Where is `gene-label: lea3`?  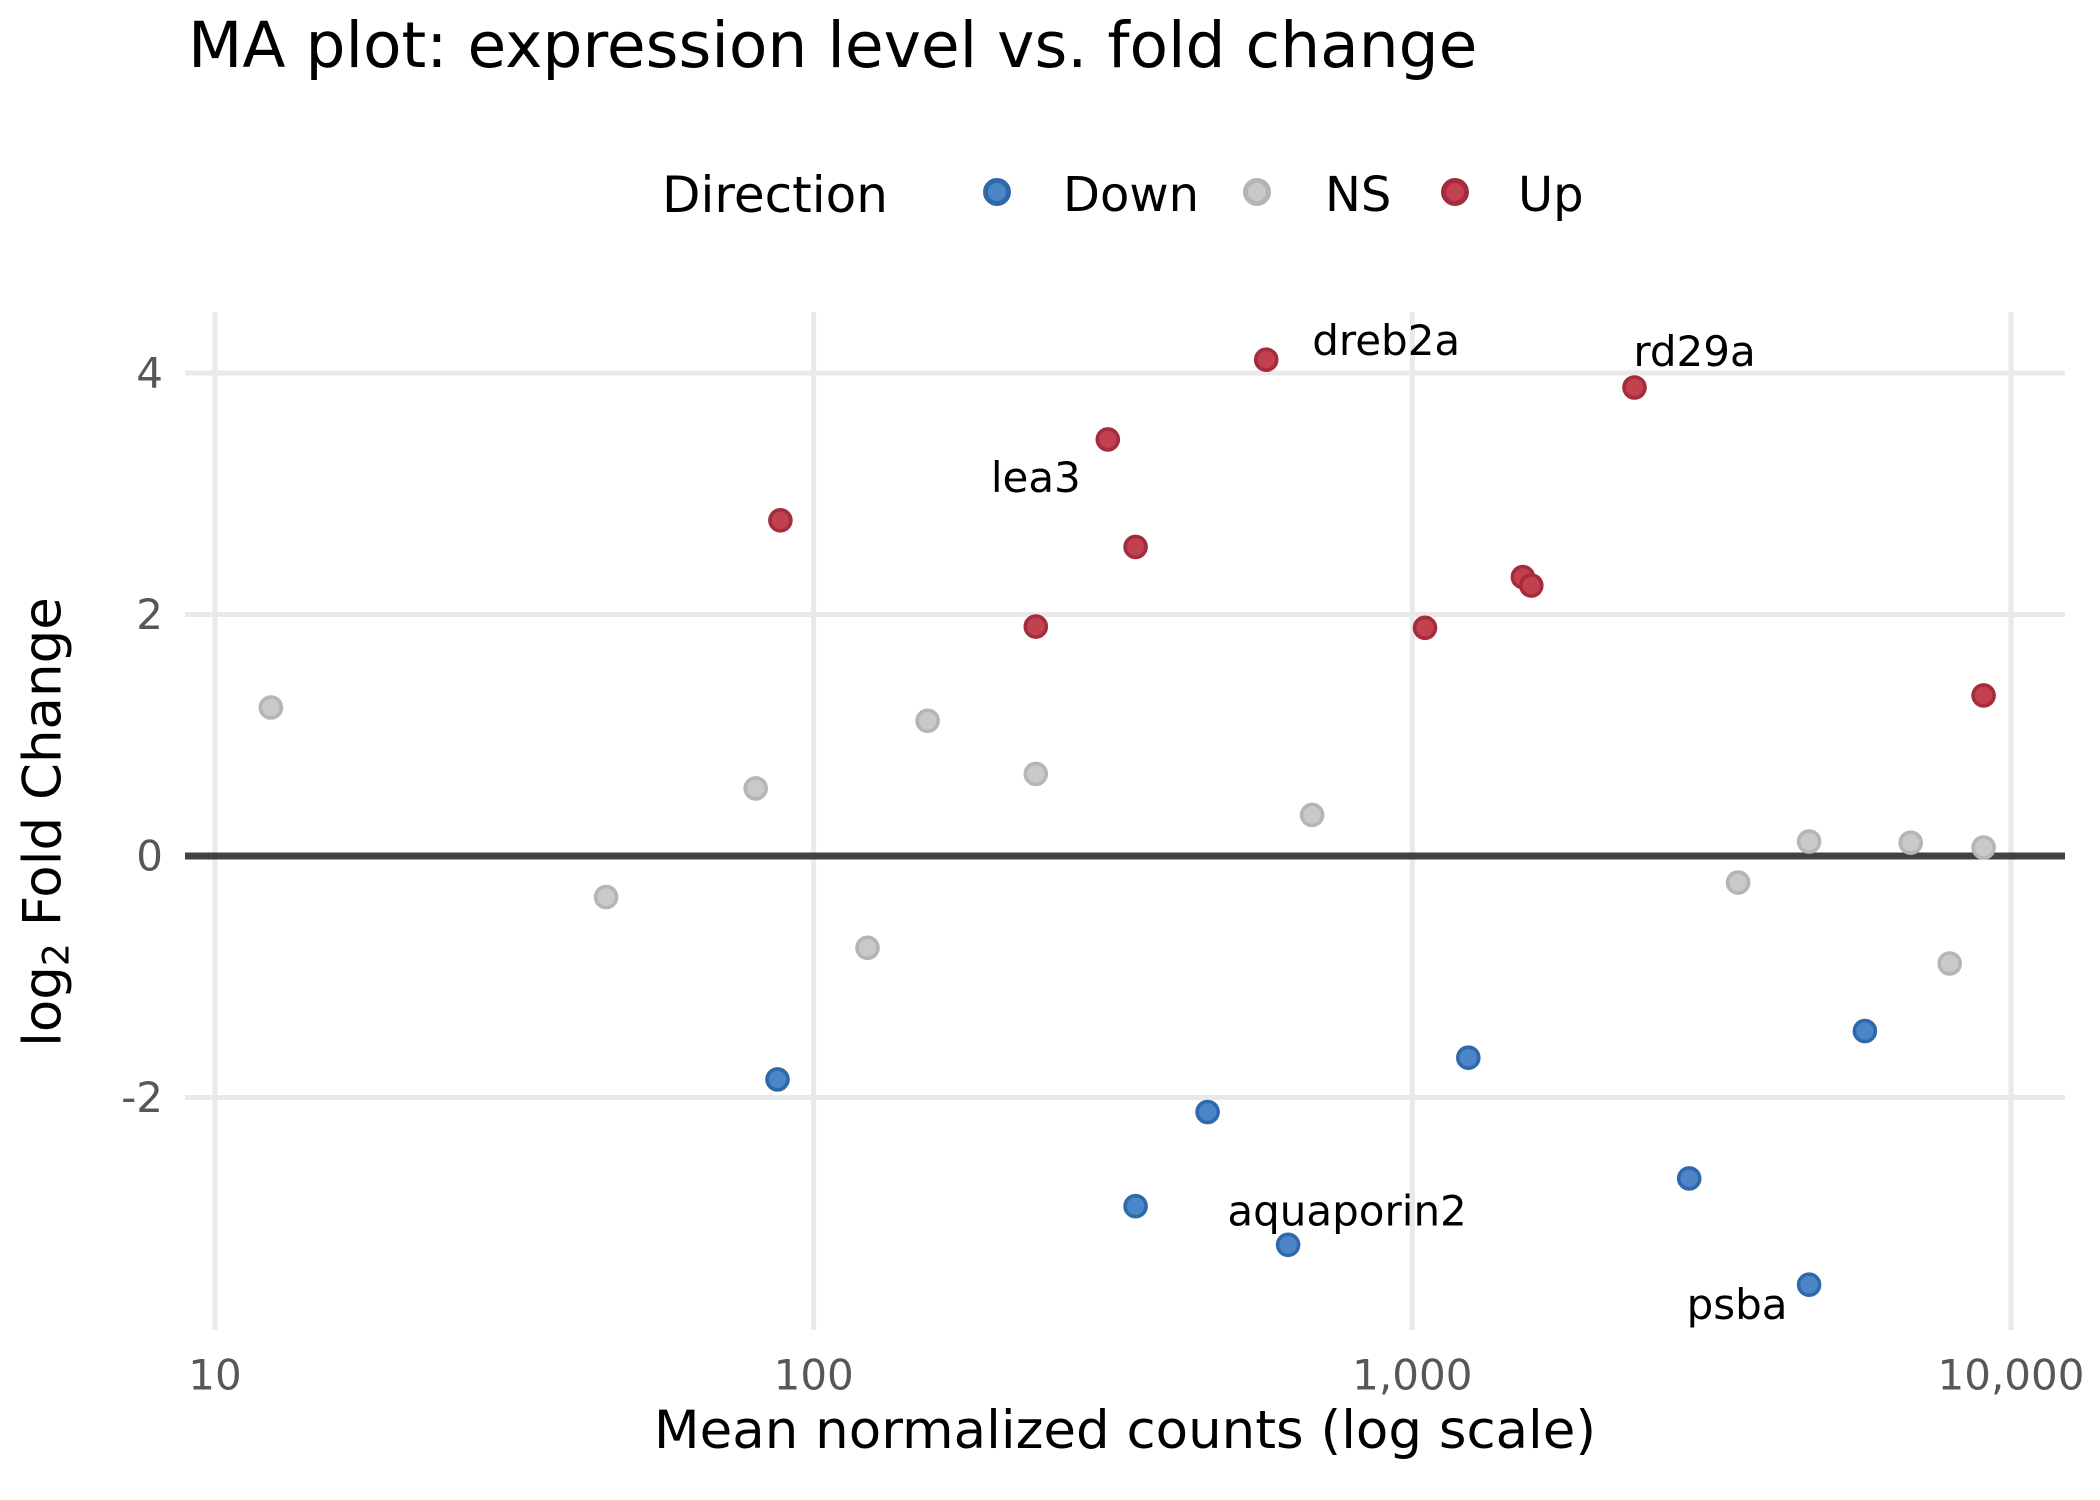 gene-label: lea3 is located at coordinates (1036, 477).